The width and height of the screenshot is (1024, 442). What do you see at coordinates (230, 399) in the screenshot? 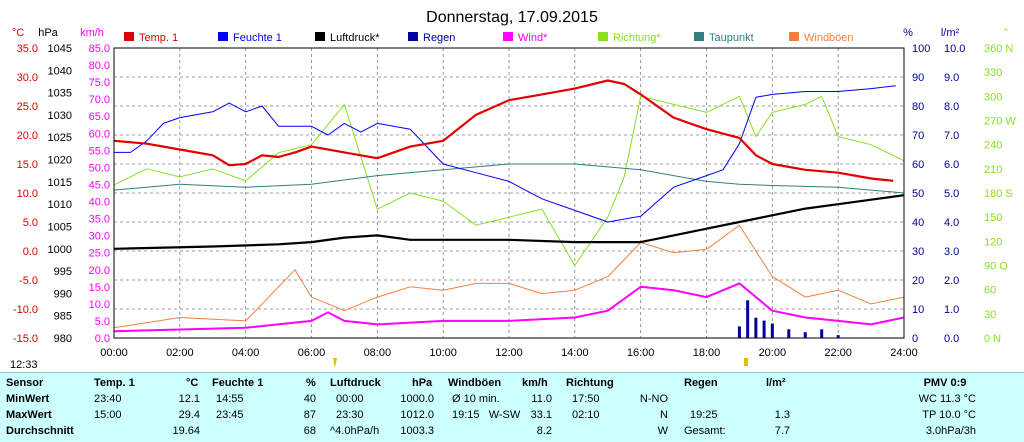
I see `hum-min-time: 14:55` at bounding box center [230, 399].